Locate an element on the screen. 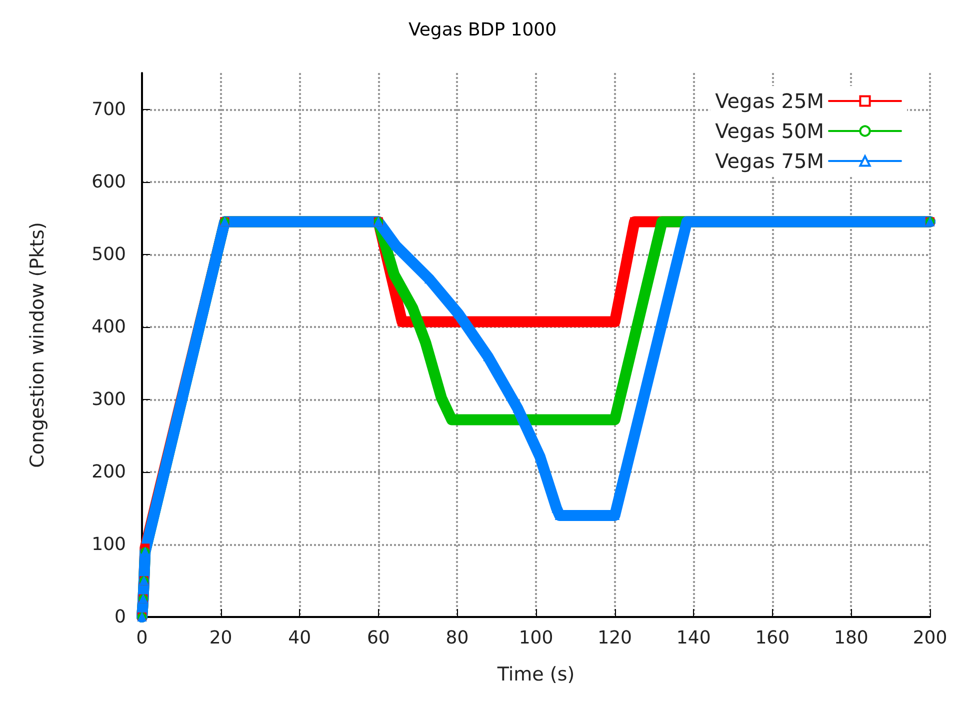 The width and height of the screenshot is (965, 715). x-axis-title: Time (s) is located at coordinates (535, 675).